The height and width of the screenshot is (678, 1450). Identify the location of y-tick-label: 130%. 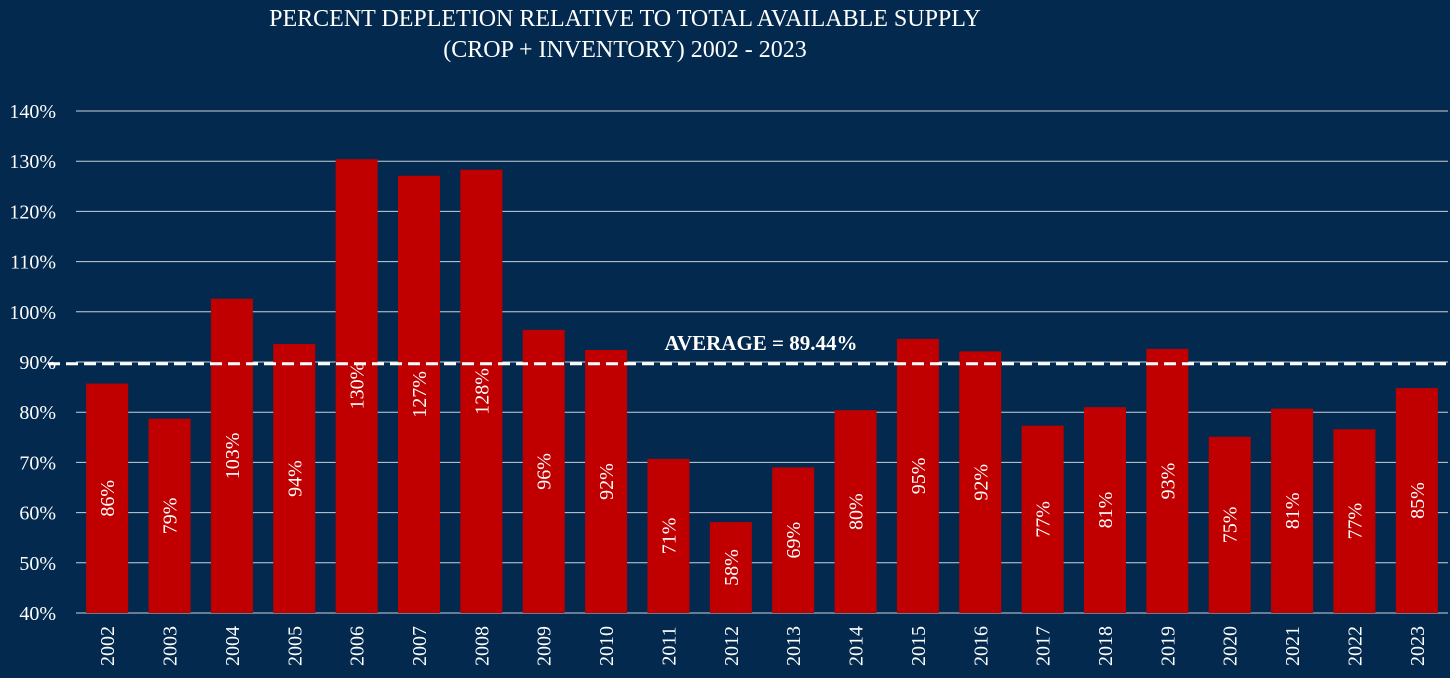
(32, 162).